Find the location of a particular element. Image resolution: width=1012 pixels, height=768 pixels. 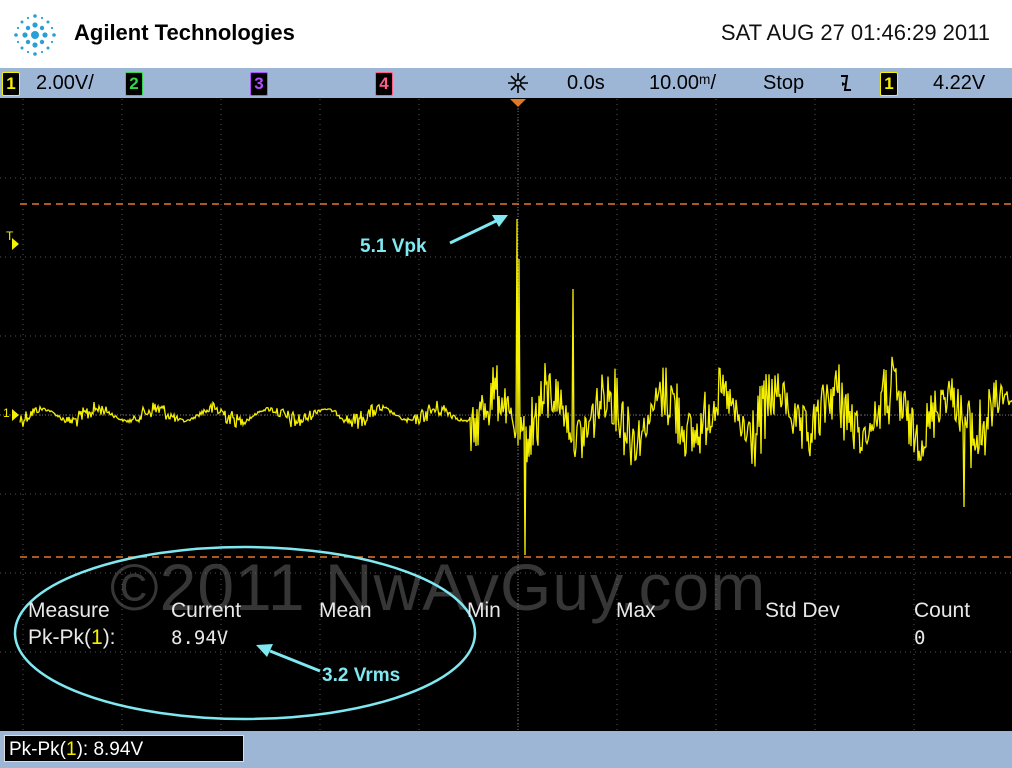

agilent-spark-logo is located at coordinates (35, 35).